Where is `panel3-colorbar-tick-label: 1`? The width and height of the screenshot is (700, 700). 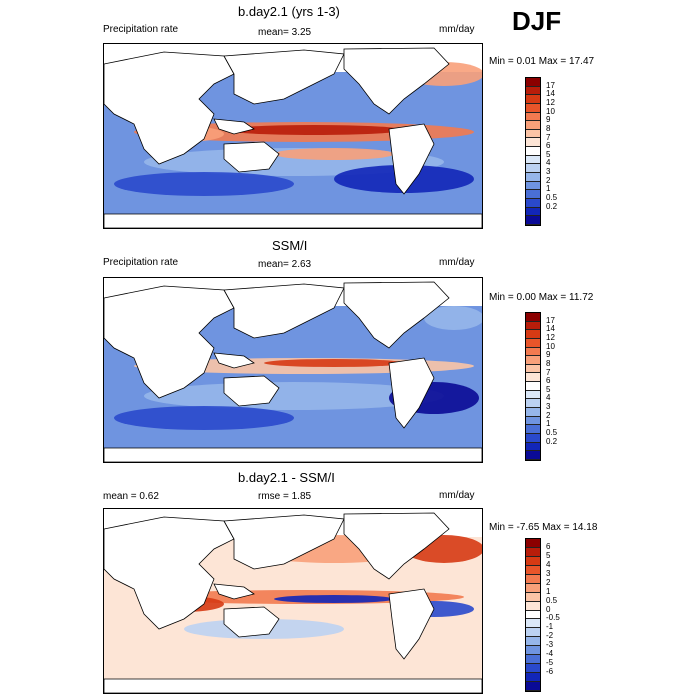 panel3-colorbar-tick-label: 1 is located at coordinates (548, 591).